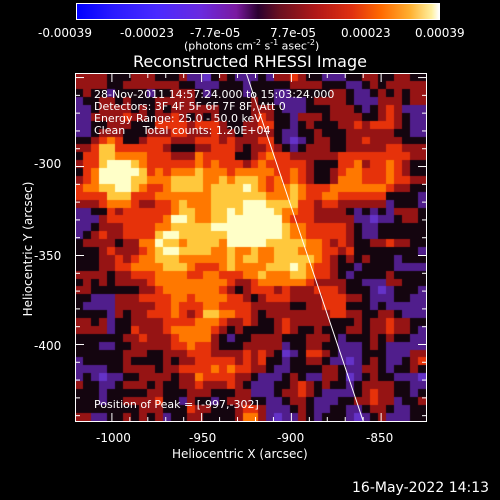 Image resolution: width=500 pixels, height=500 pixels. Describe the element at coordinates (28, 249) in the screenshot. I see `y-axis-label: Heliocentric Y (arcsec)` at that location.